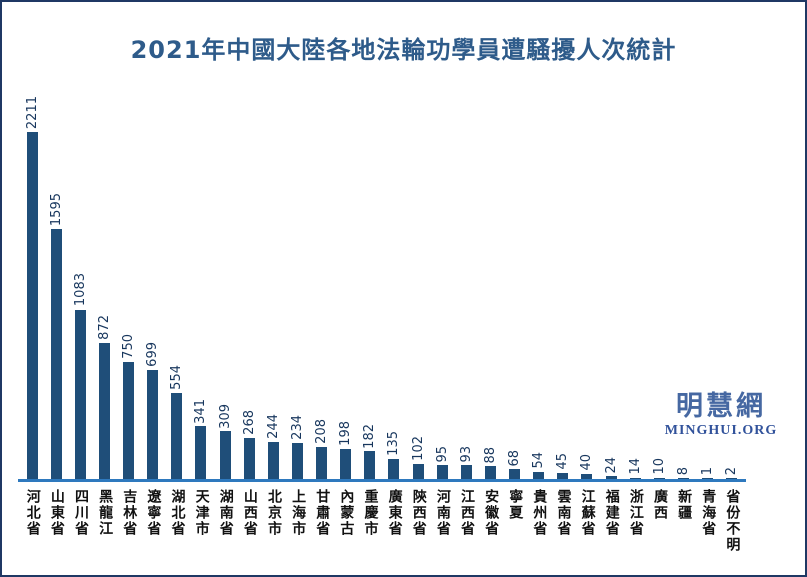 This screenshot has height=577, width=807. Describe the element at coordinates (370, 513) in the screenshot. I see `category-label-text: 重慶市` at that location.